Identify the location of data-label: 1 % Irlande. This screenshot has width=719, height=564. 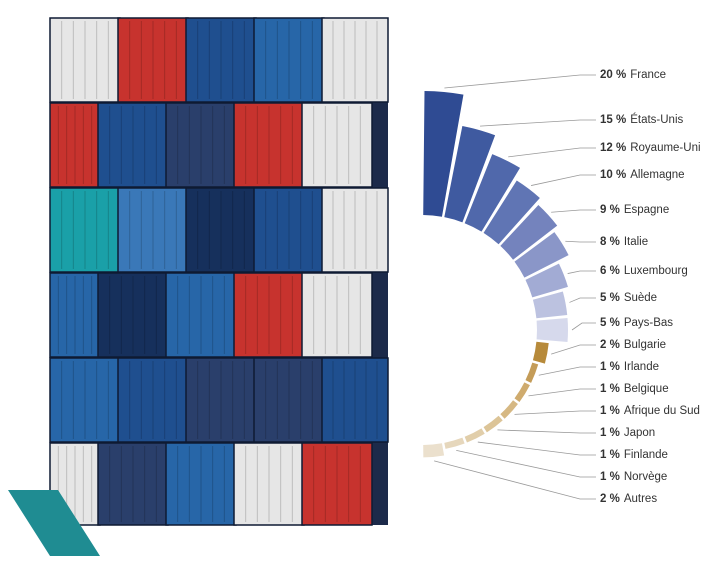
(629, 367).